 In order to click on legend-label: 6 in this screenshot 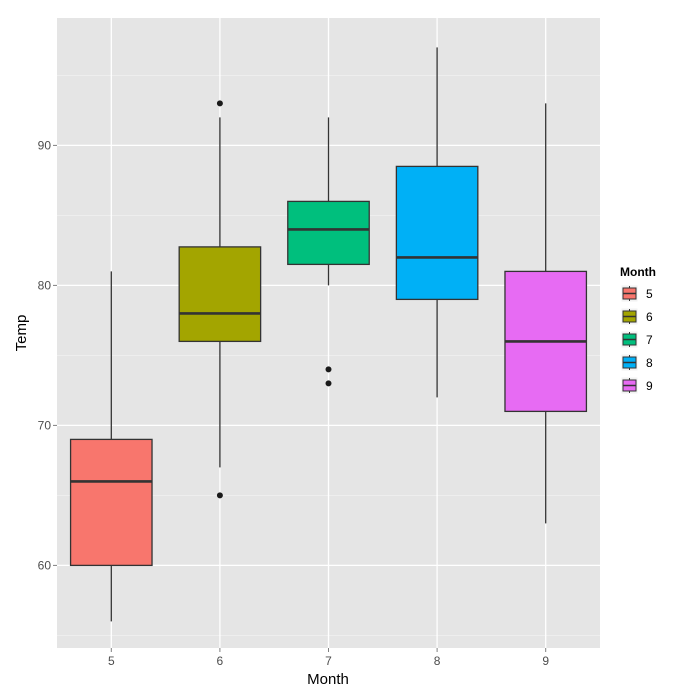, I will do `click(649, 317)`.